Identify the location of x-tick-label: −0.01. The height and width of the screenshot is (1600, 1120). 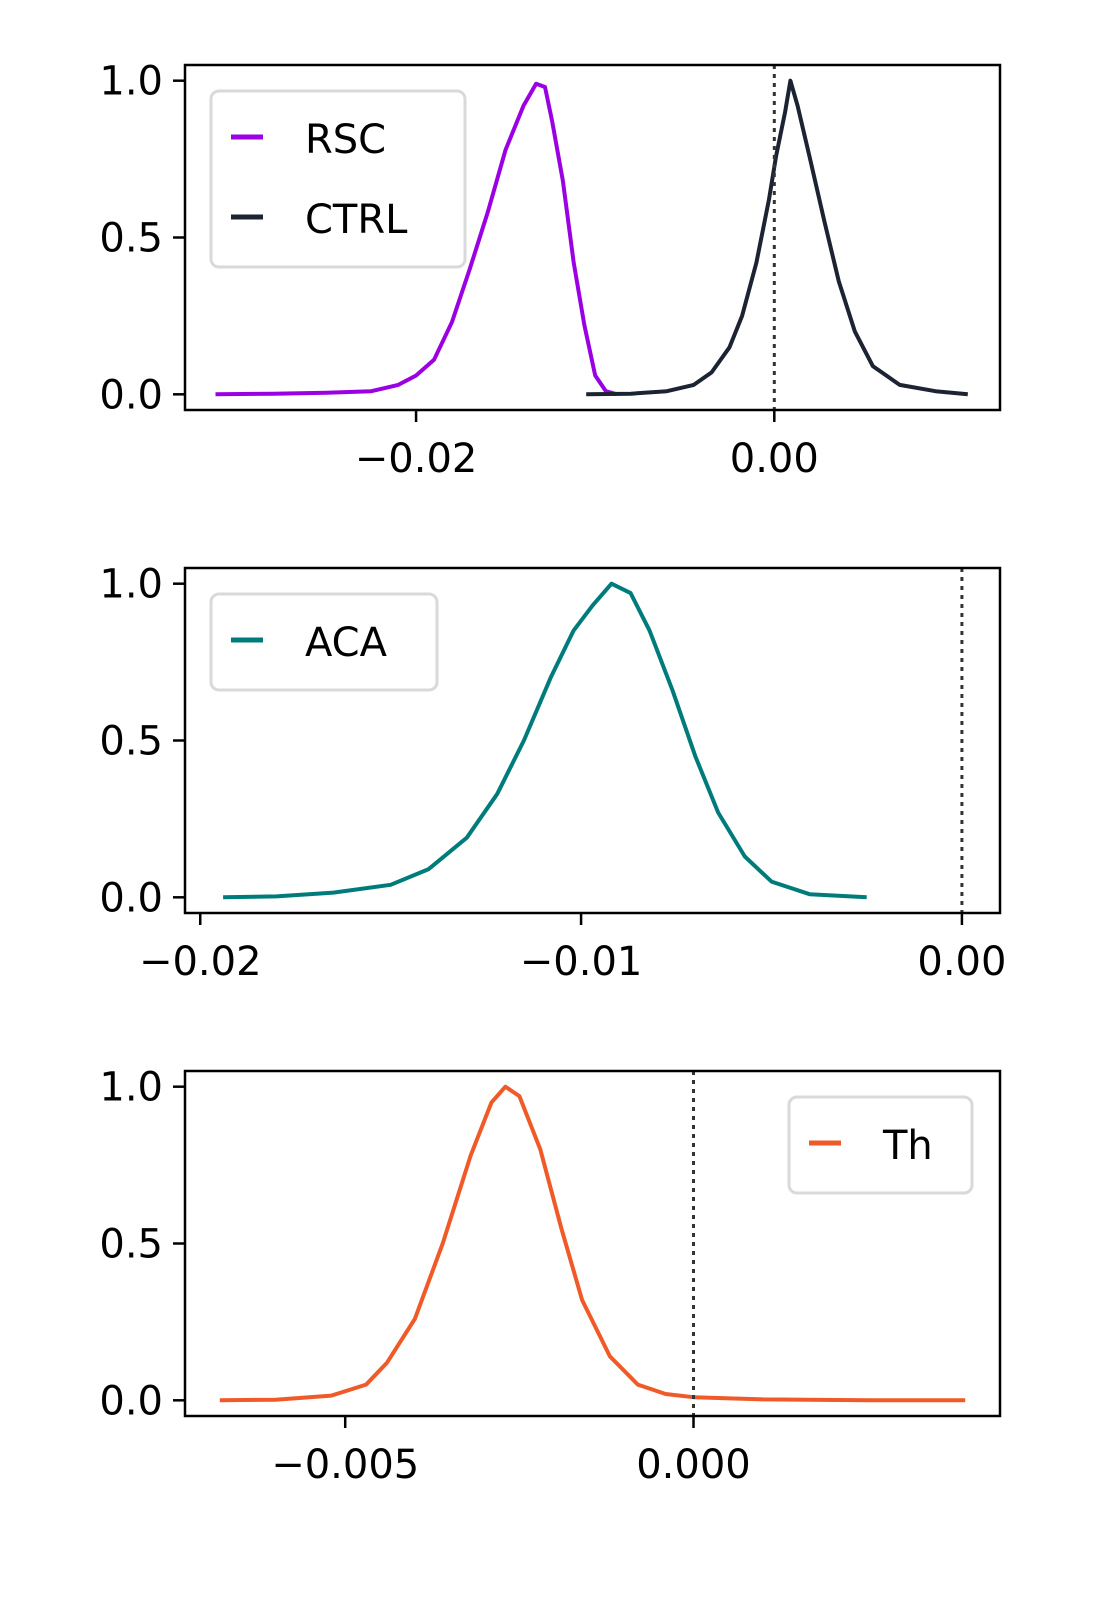
(581, 962).